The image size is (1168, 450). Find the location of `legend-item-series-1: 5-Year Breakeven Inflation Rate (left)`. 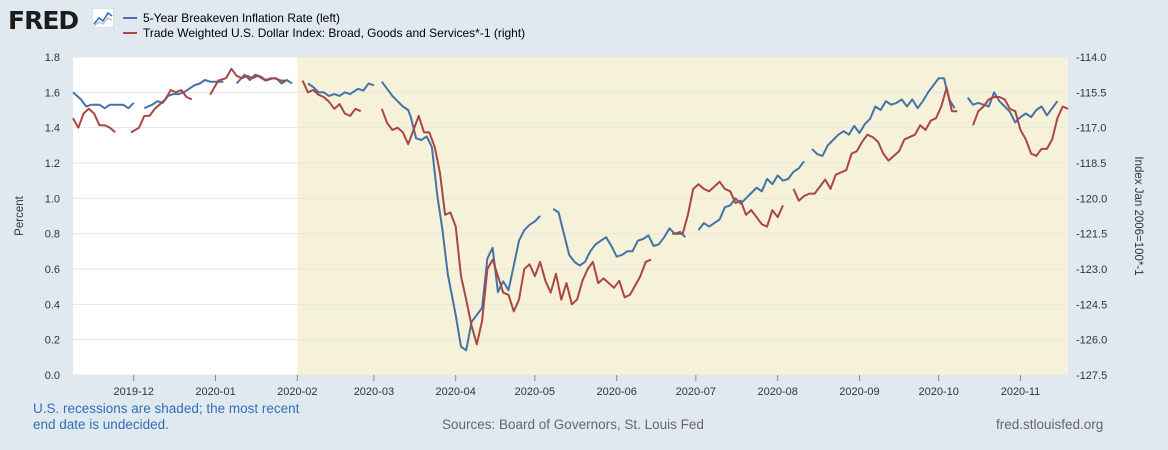

legend-item-series-1: 5-Year Breakeven Inflation Rate (left) is located at coordinates (324, 18).